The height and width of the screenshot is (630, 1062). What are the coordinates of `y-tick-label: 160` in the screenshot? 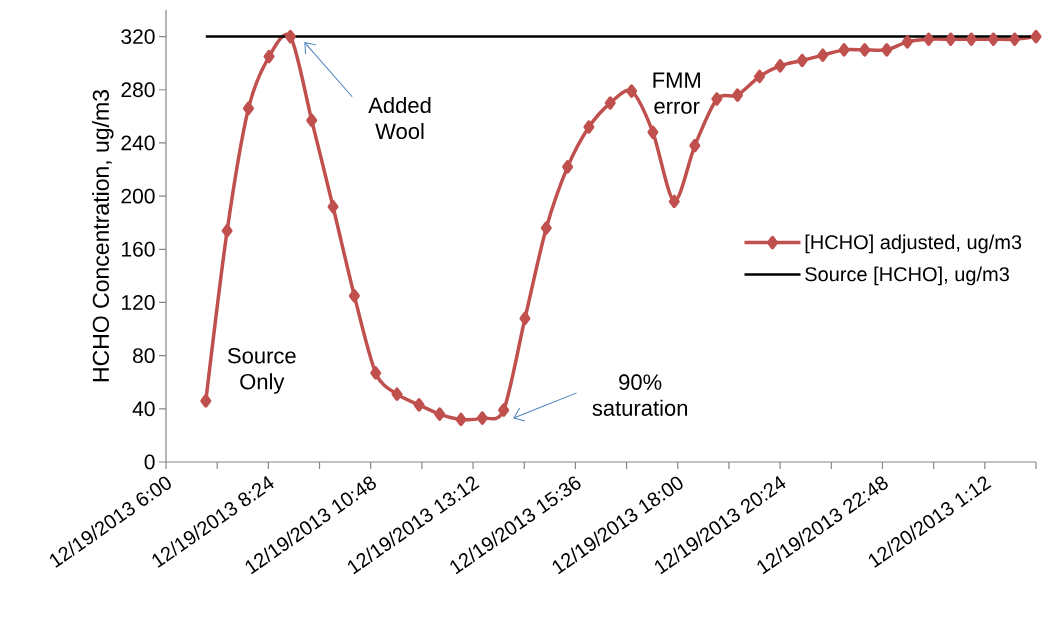 It's located at (138, 249).